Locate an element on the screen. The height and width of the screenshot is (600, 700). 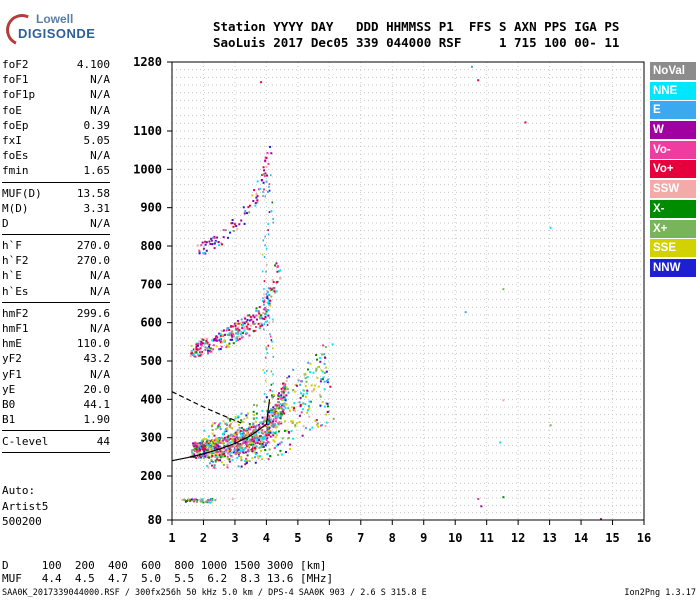
legend-entry: E is located at coordinates (673, 110).